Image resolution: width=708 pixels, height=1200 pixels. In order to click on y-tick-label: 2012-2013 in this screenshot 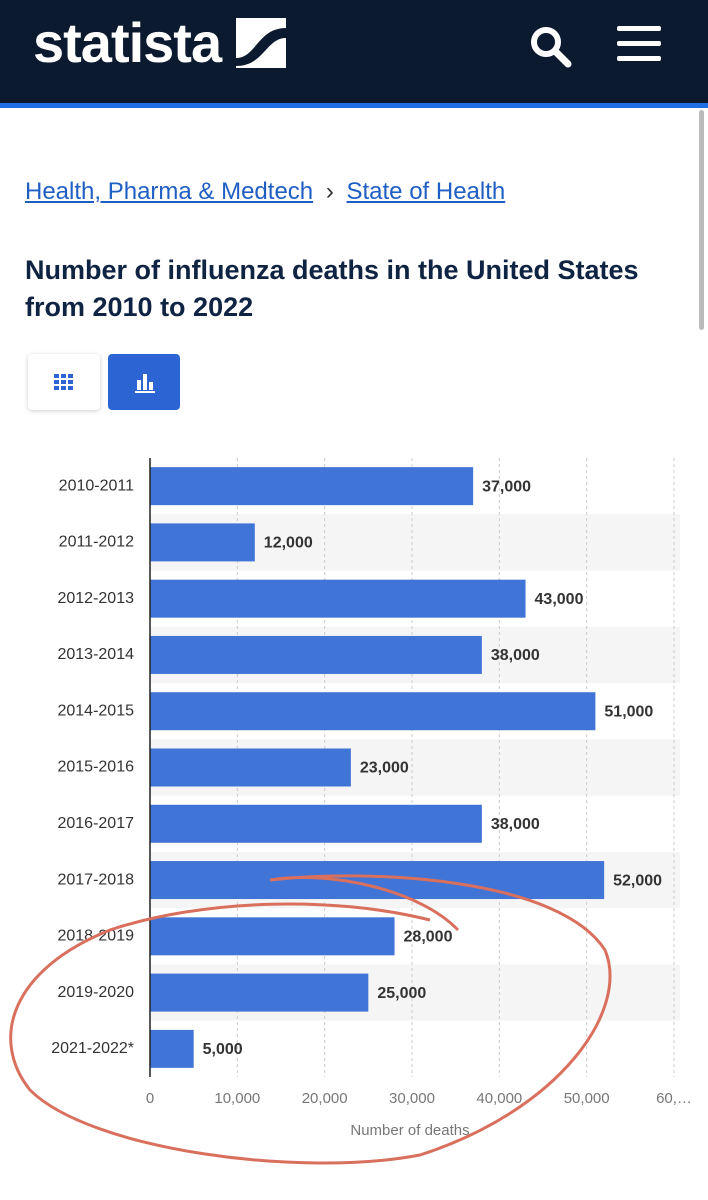, I will do `click(95, 598)`.